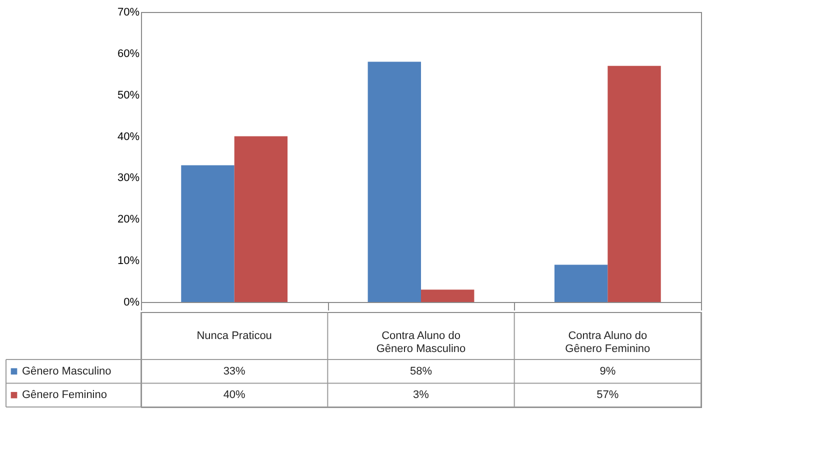  What do you see at coordinates (128, 261) in the screenshot?
I see `y-tick-label: 10%` at bounding box center [128, 261].